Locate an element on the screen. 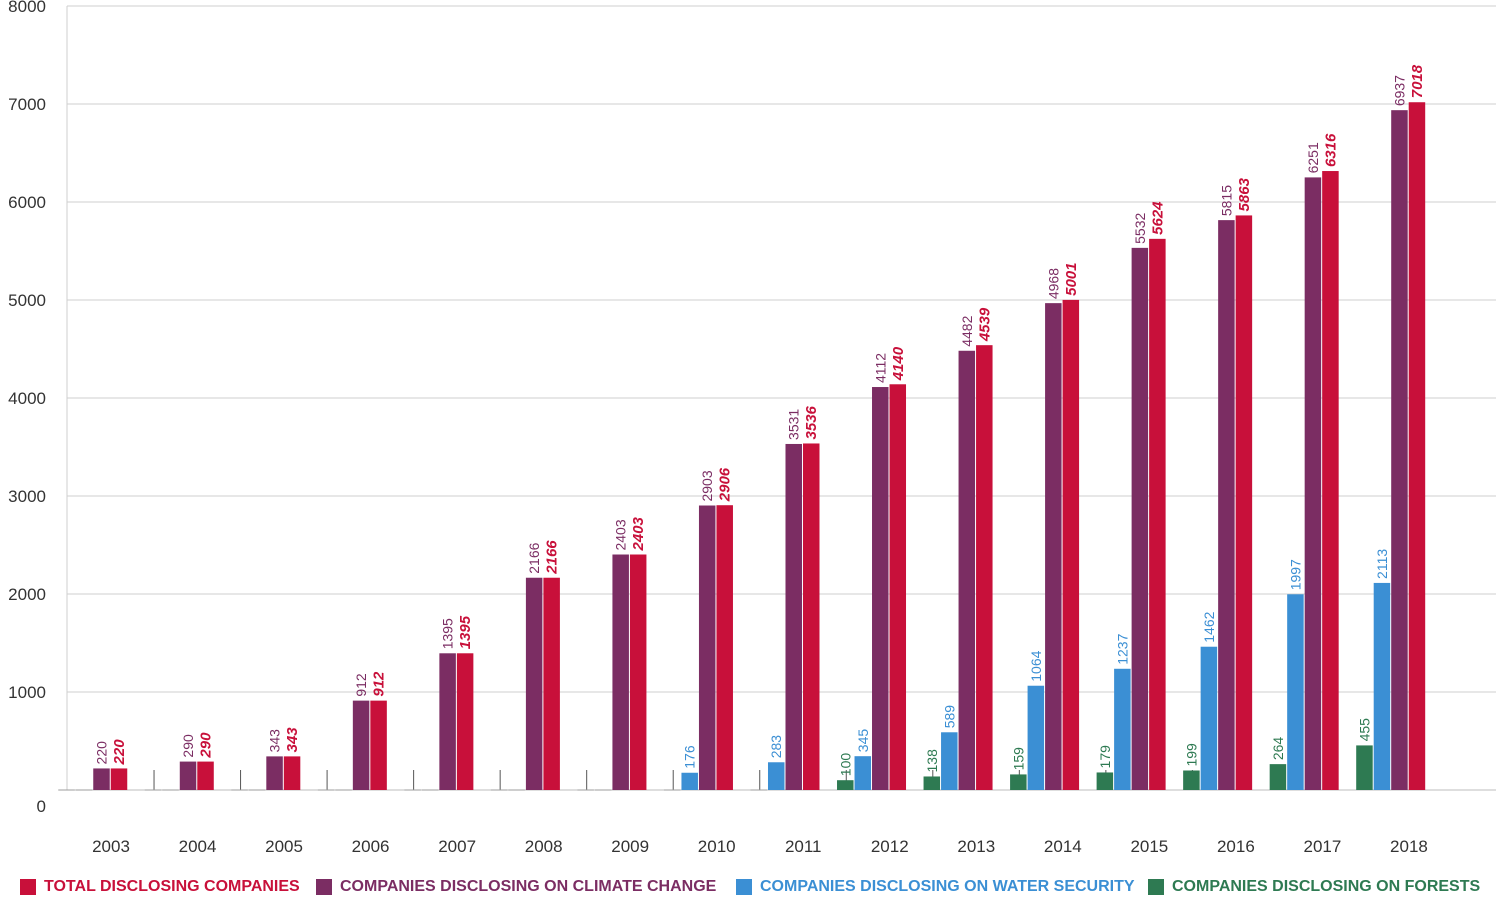 The width and height of the screenshot is (1500, 906). bar-climate-2016 is located at coordinates (1226, 505).